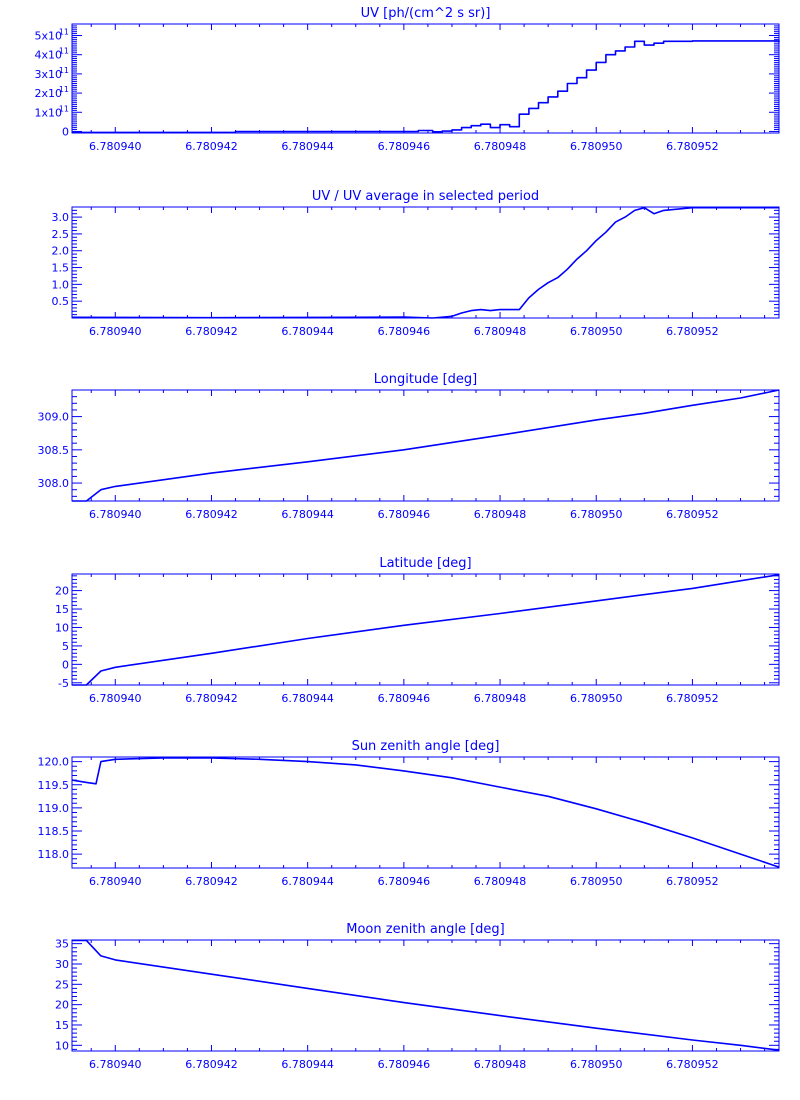 The width and height of the screenshot is (800, 1100). Describe the element at coordinates (54, 785) in the screenshot. I see `y-tick-label: 119.5` at that location.